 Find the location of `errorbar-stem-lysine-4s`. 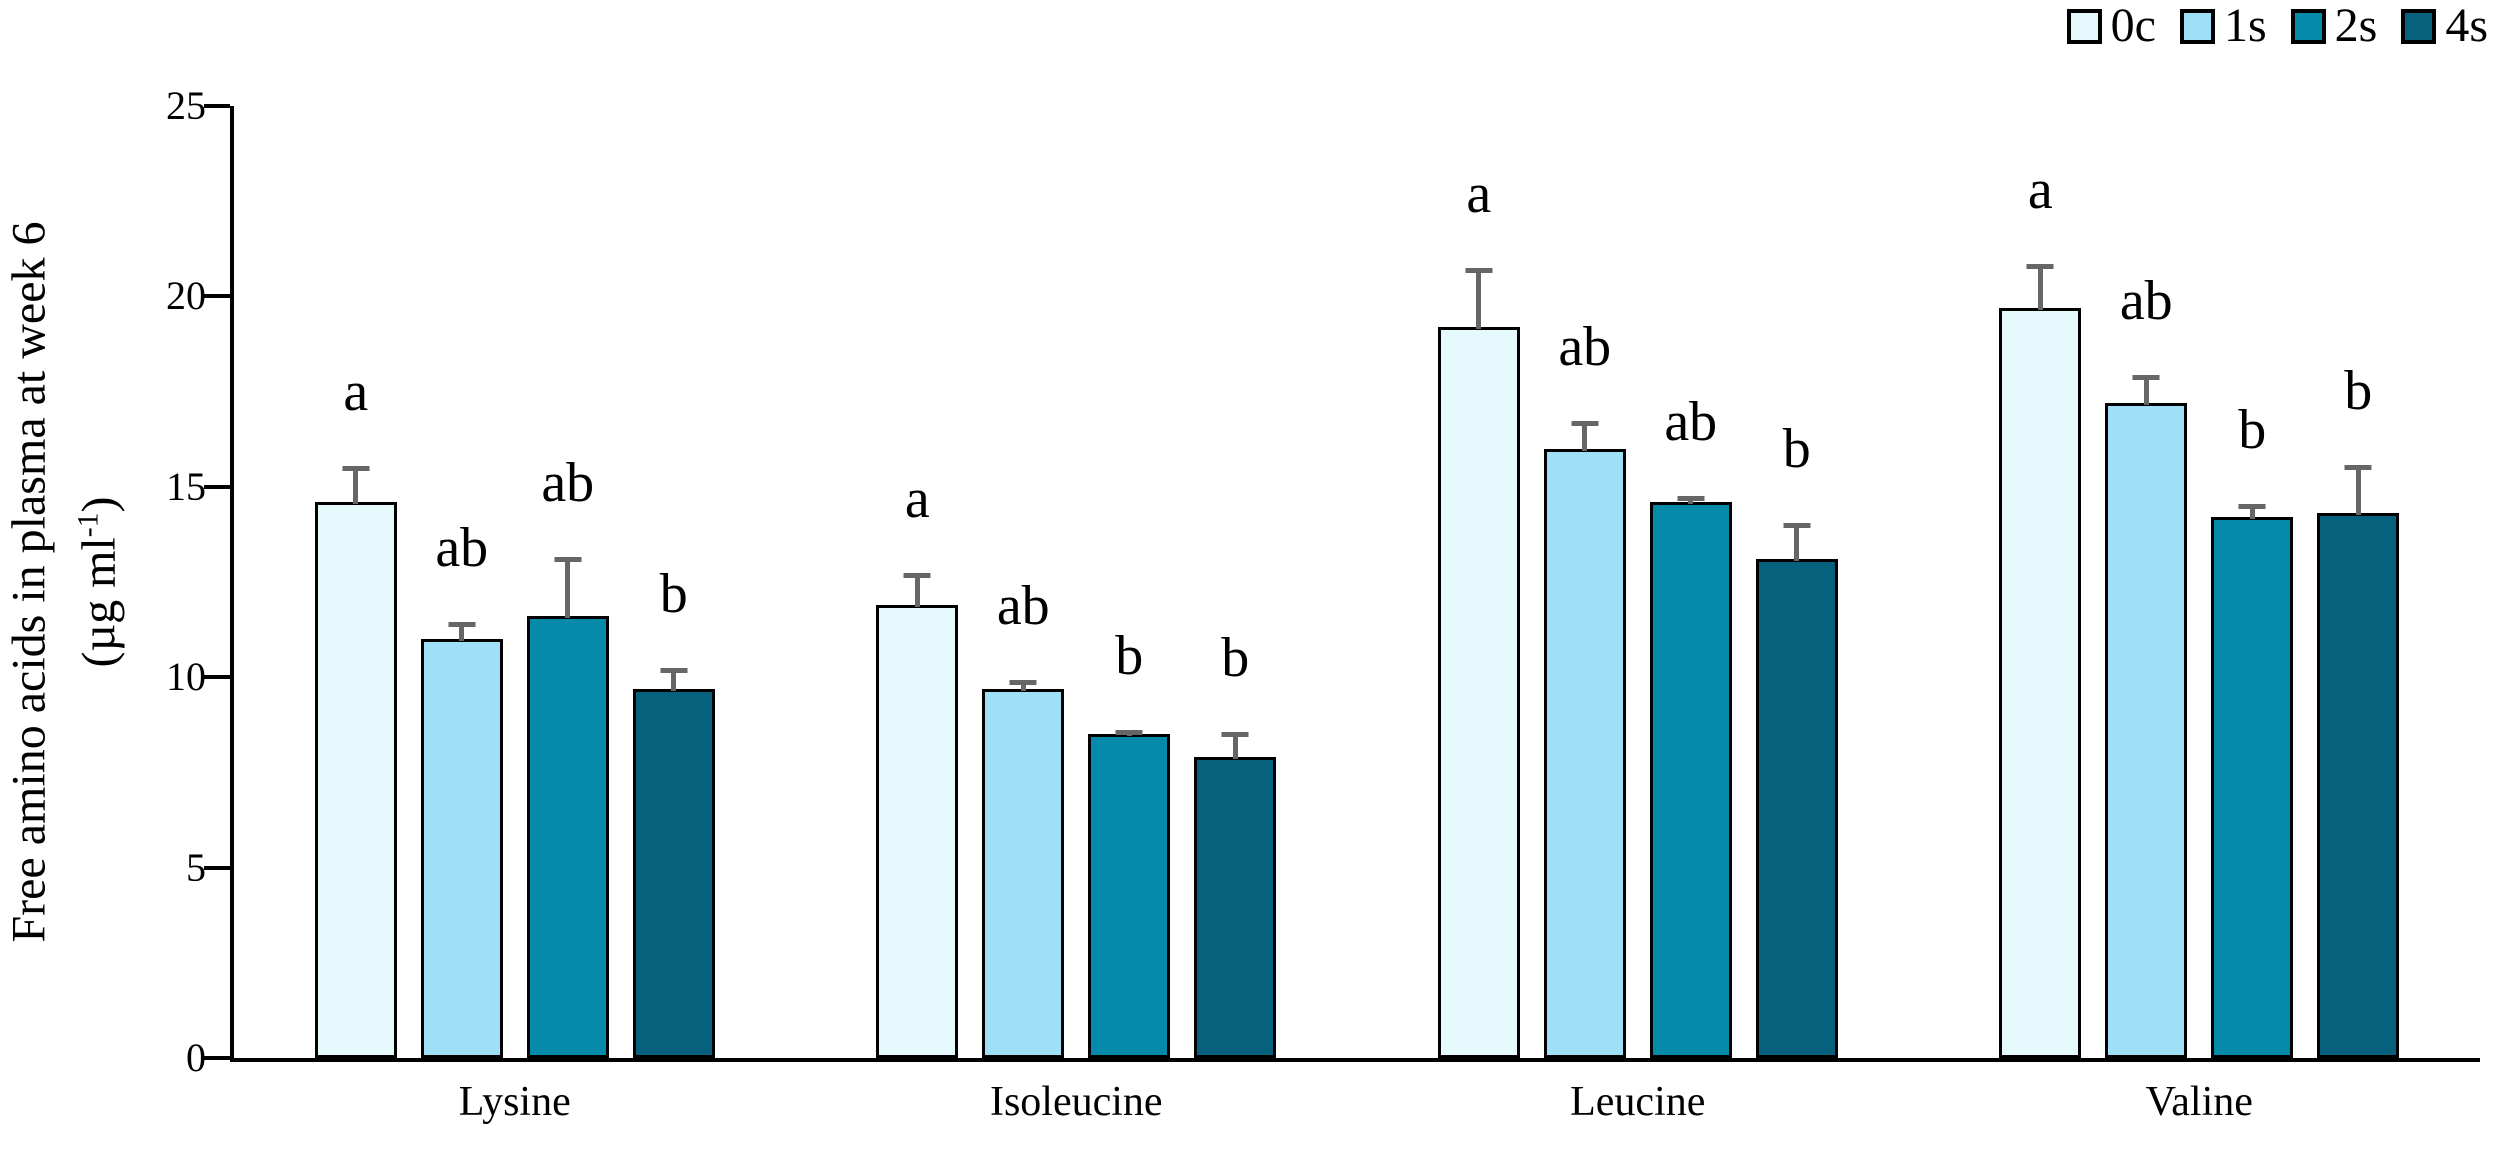

errorbar-stem-lysine-4s is located at coordinates (674, 679).